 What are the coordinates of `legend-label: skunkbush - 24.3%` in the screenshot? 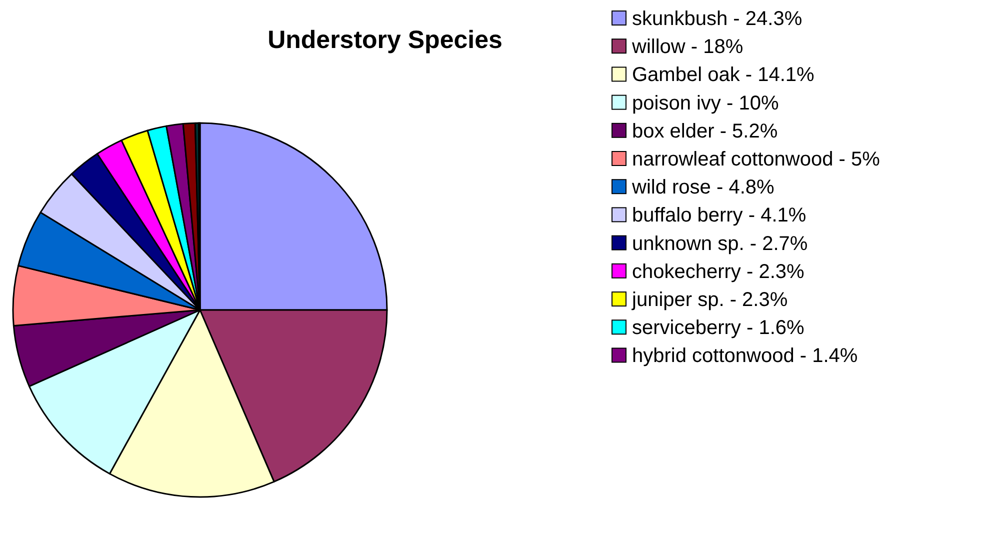 It's located at (717, 19).